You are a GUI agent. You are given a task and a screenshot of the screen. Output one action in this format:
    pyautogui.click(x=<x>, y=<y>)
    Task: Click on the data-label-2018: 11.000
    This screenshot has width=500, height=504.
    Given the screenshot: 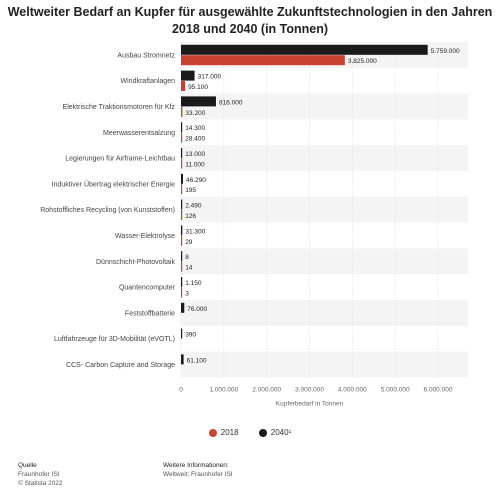 What is the action you would take?
    pyautogui.click(x=195, y=164)
    